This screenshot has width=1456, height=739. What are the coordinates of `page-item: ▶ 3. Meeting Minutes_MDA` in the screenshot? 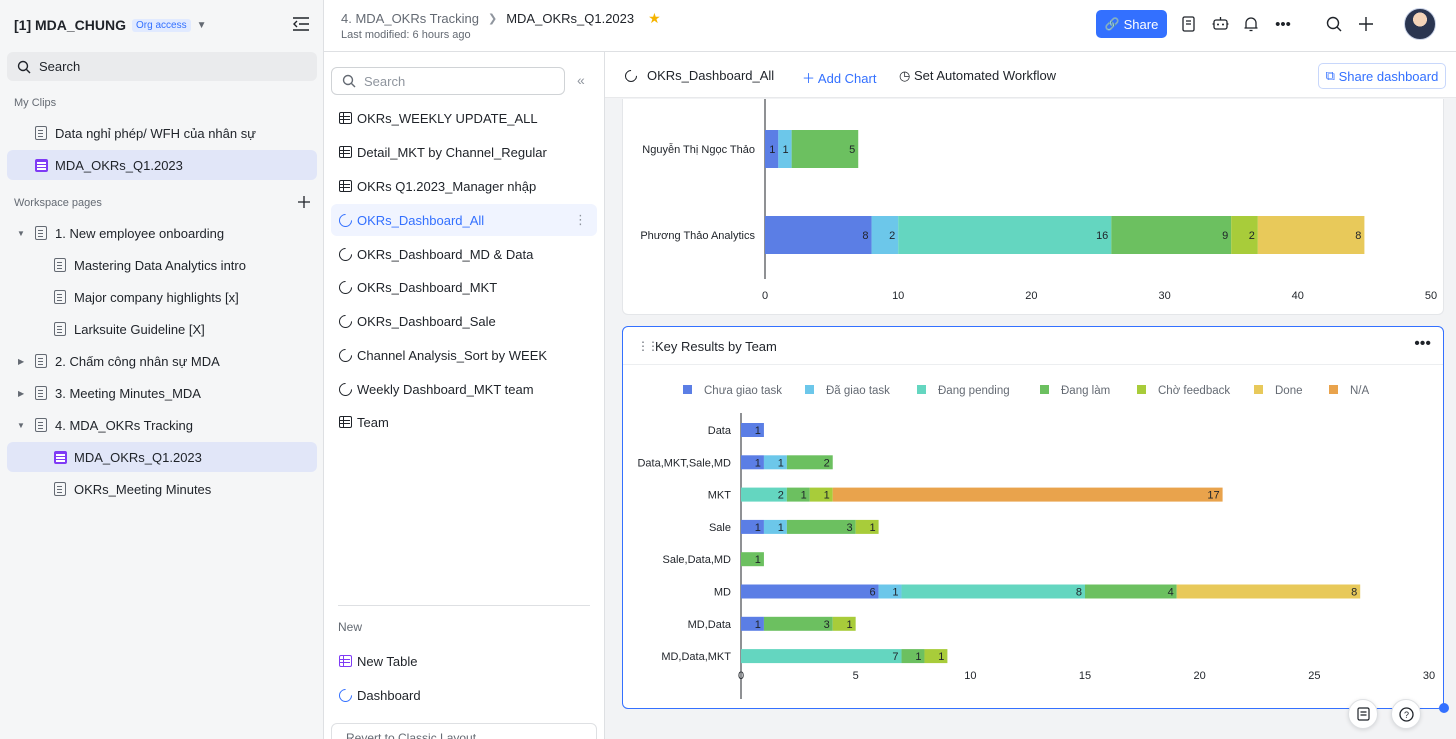 It's located at (162, 393).